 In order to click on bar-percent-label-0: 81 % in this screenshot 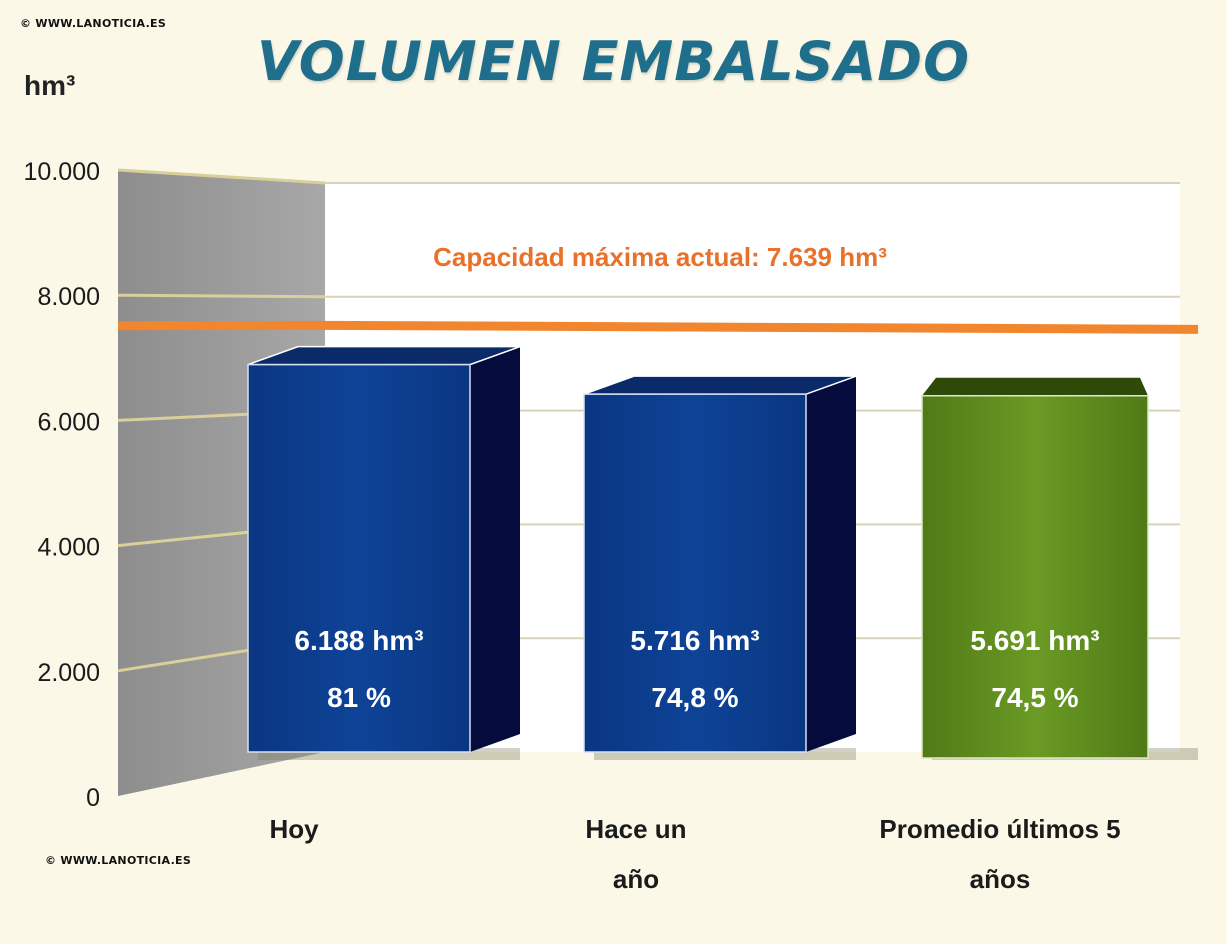, I will do `click(359, 697)`.